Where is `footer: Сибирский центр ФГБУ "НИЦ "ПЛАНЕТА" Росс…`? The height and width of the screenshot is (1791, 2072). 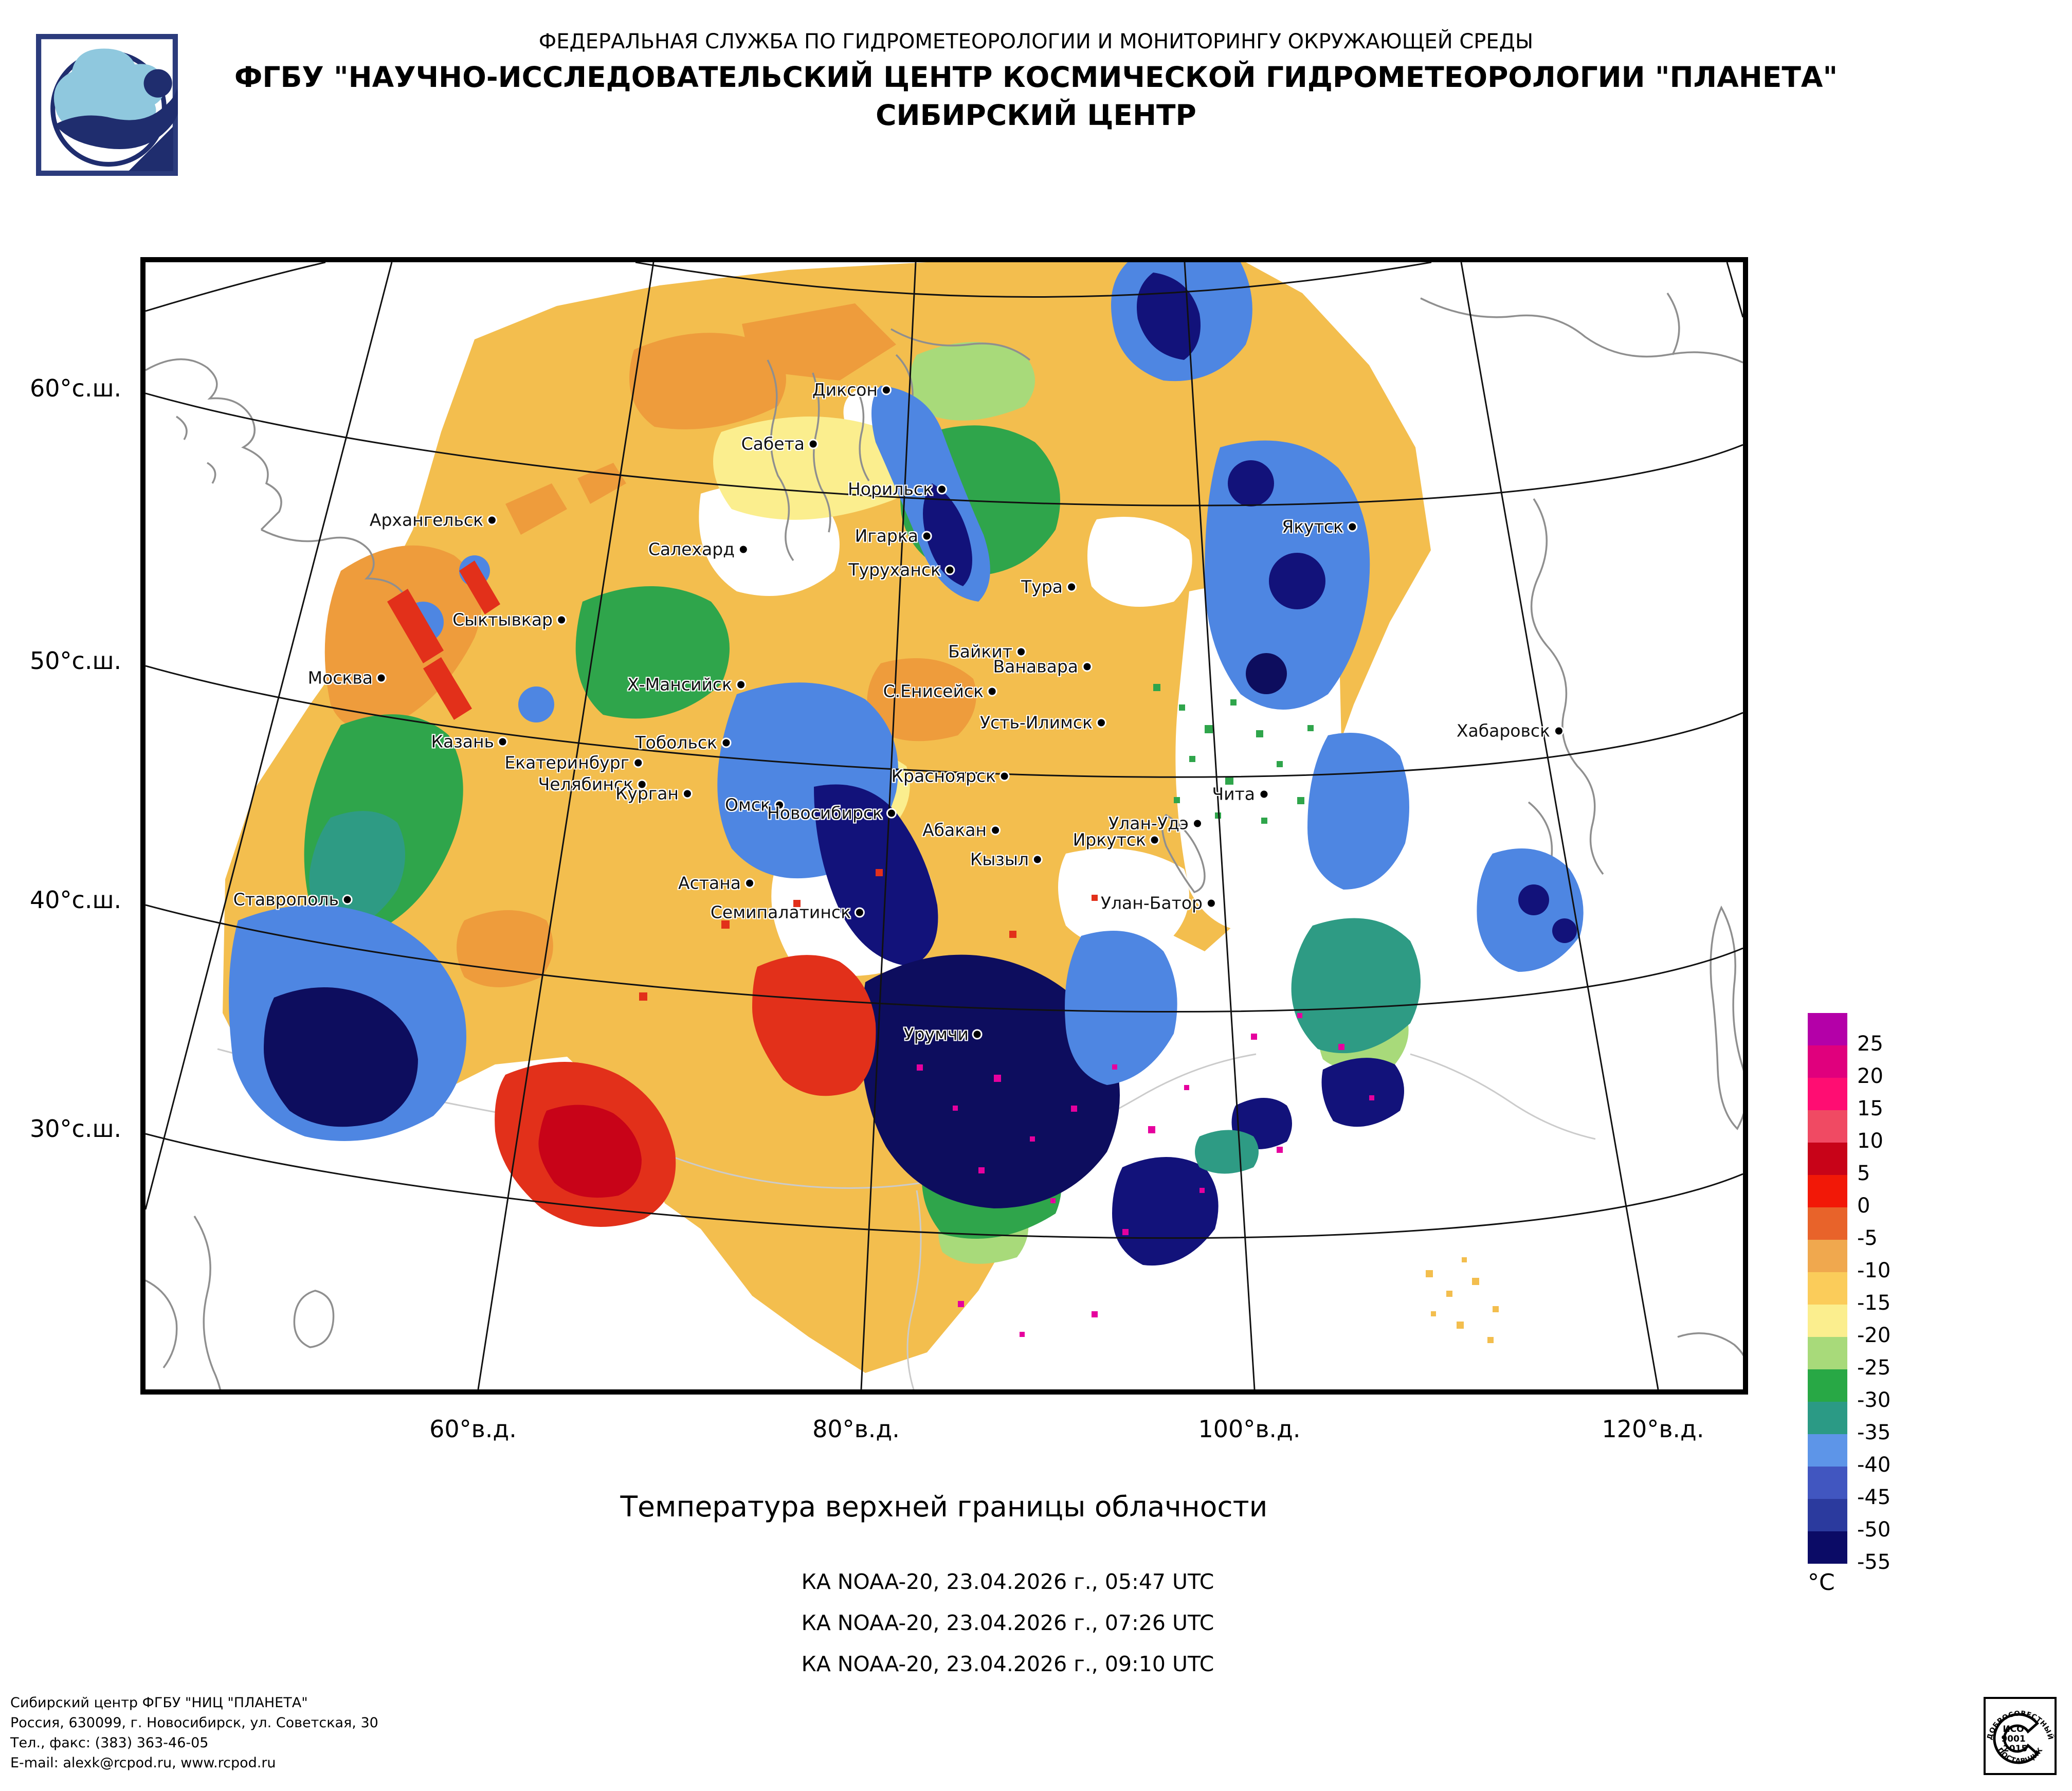 footer: Сибирский центр ФГБУ "НИЦ "ПЛАНЕТА" Росс… is located at coordinates (194, 1733).